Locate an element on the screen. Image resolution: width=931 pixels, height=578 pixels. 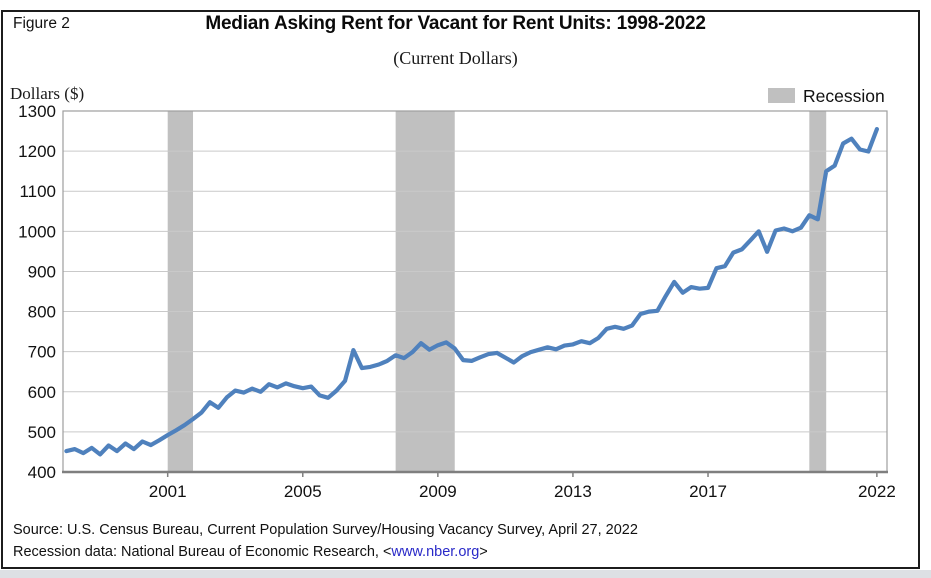
x-tick-label: 2001 is located at coordinates (168, 491).